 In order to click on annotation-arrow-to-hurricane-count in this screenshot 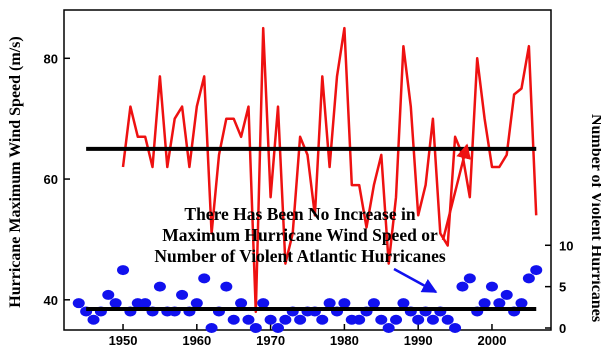, I will do `click(415, 280)`.